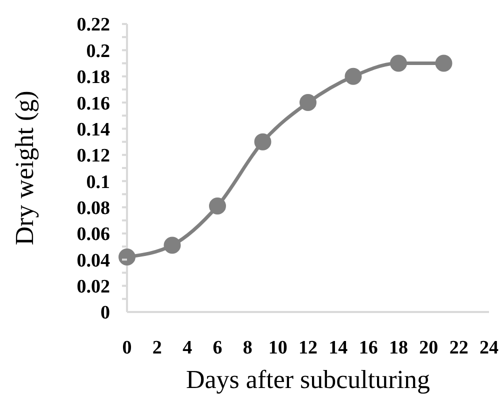 The width and height of the screenshot is (503, 404). Describe the element at coordinates (187, 347) in the screenshot. I see `x-tick-label: 4` at that location.